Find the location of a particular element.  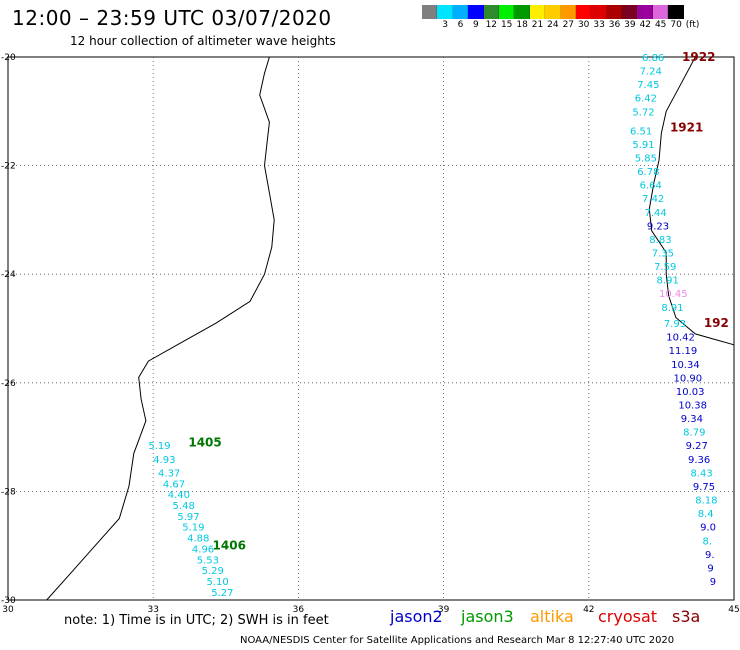

satellite-name: jason2 is located at coordinates (416, 616).